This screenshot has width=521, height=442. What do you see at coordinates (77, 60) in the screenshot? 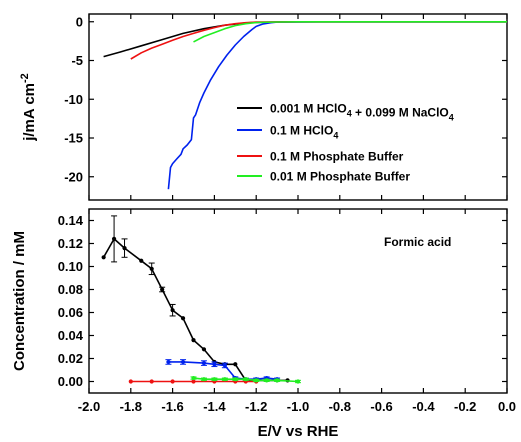
I see `top-ytick-label: -5` at bounding box center [77, 60].